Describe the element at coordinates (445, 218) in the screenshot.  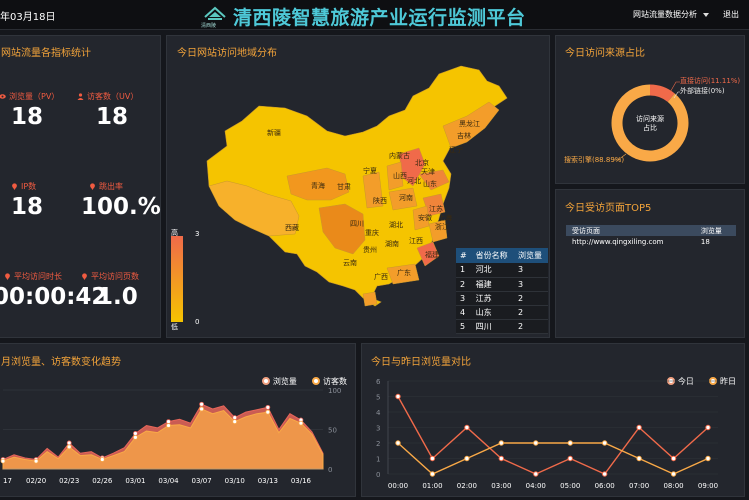
I see `province-label: 上海` at that location.